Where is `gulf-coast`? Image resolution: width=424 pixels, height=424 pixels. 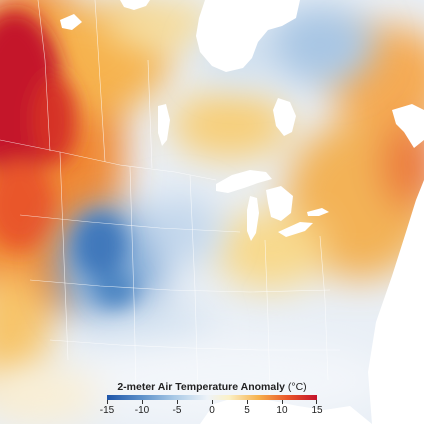 gulf-coast is located at coordinates (286, 410).